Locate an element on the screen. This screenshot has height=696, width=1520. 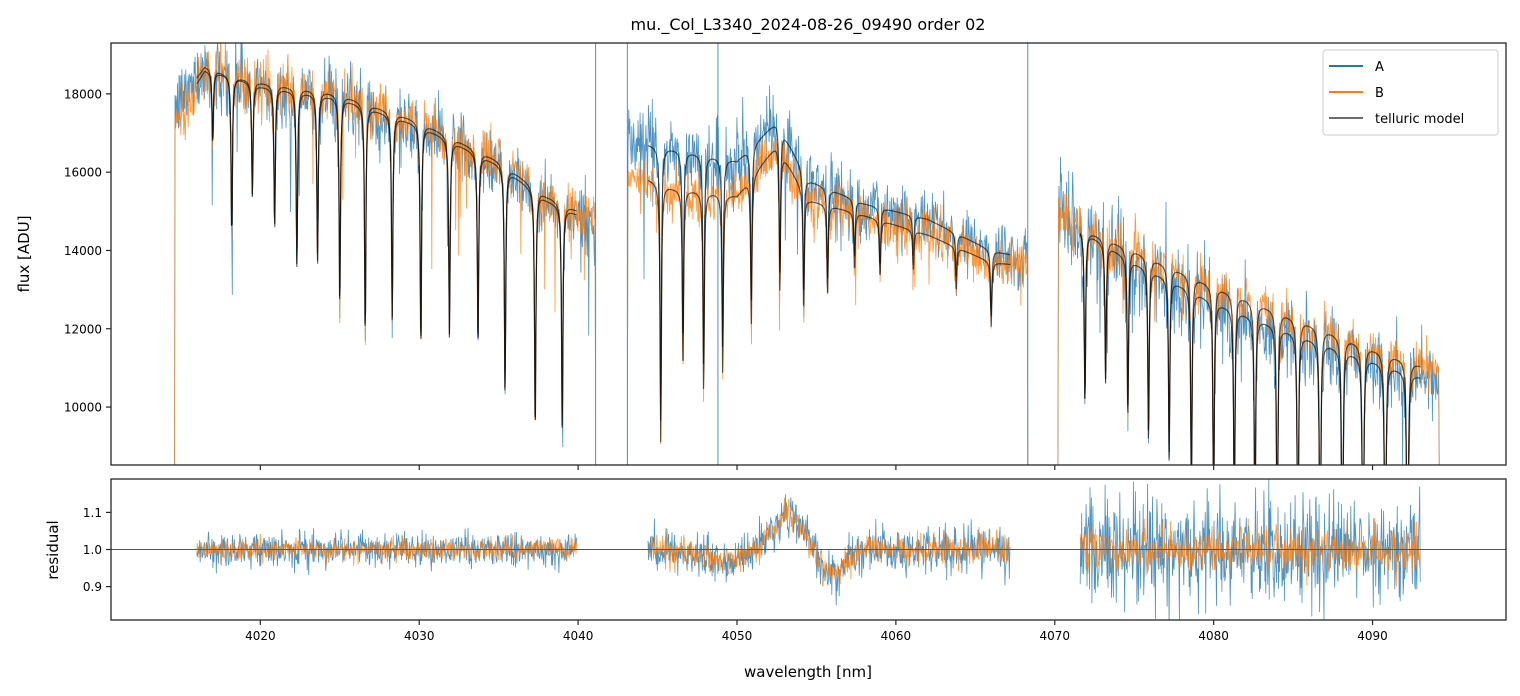
residual-y-axis-label: residual is located at coordinates (53, 549).